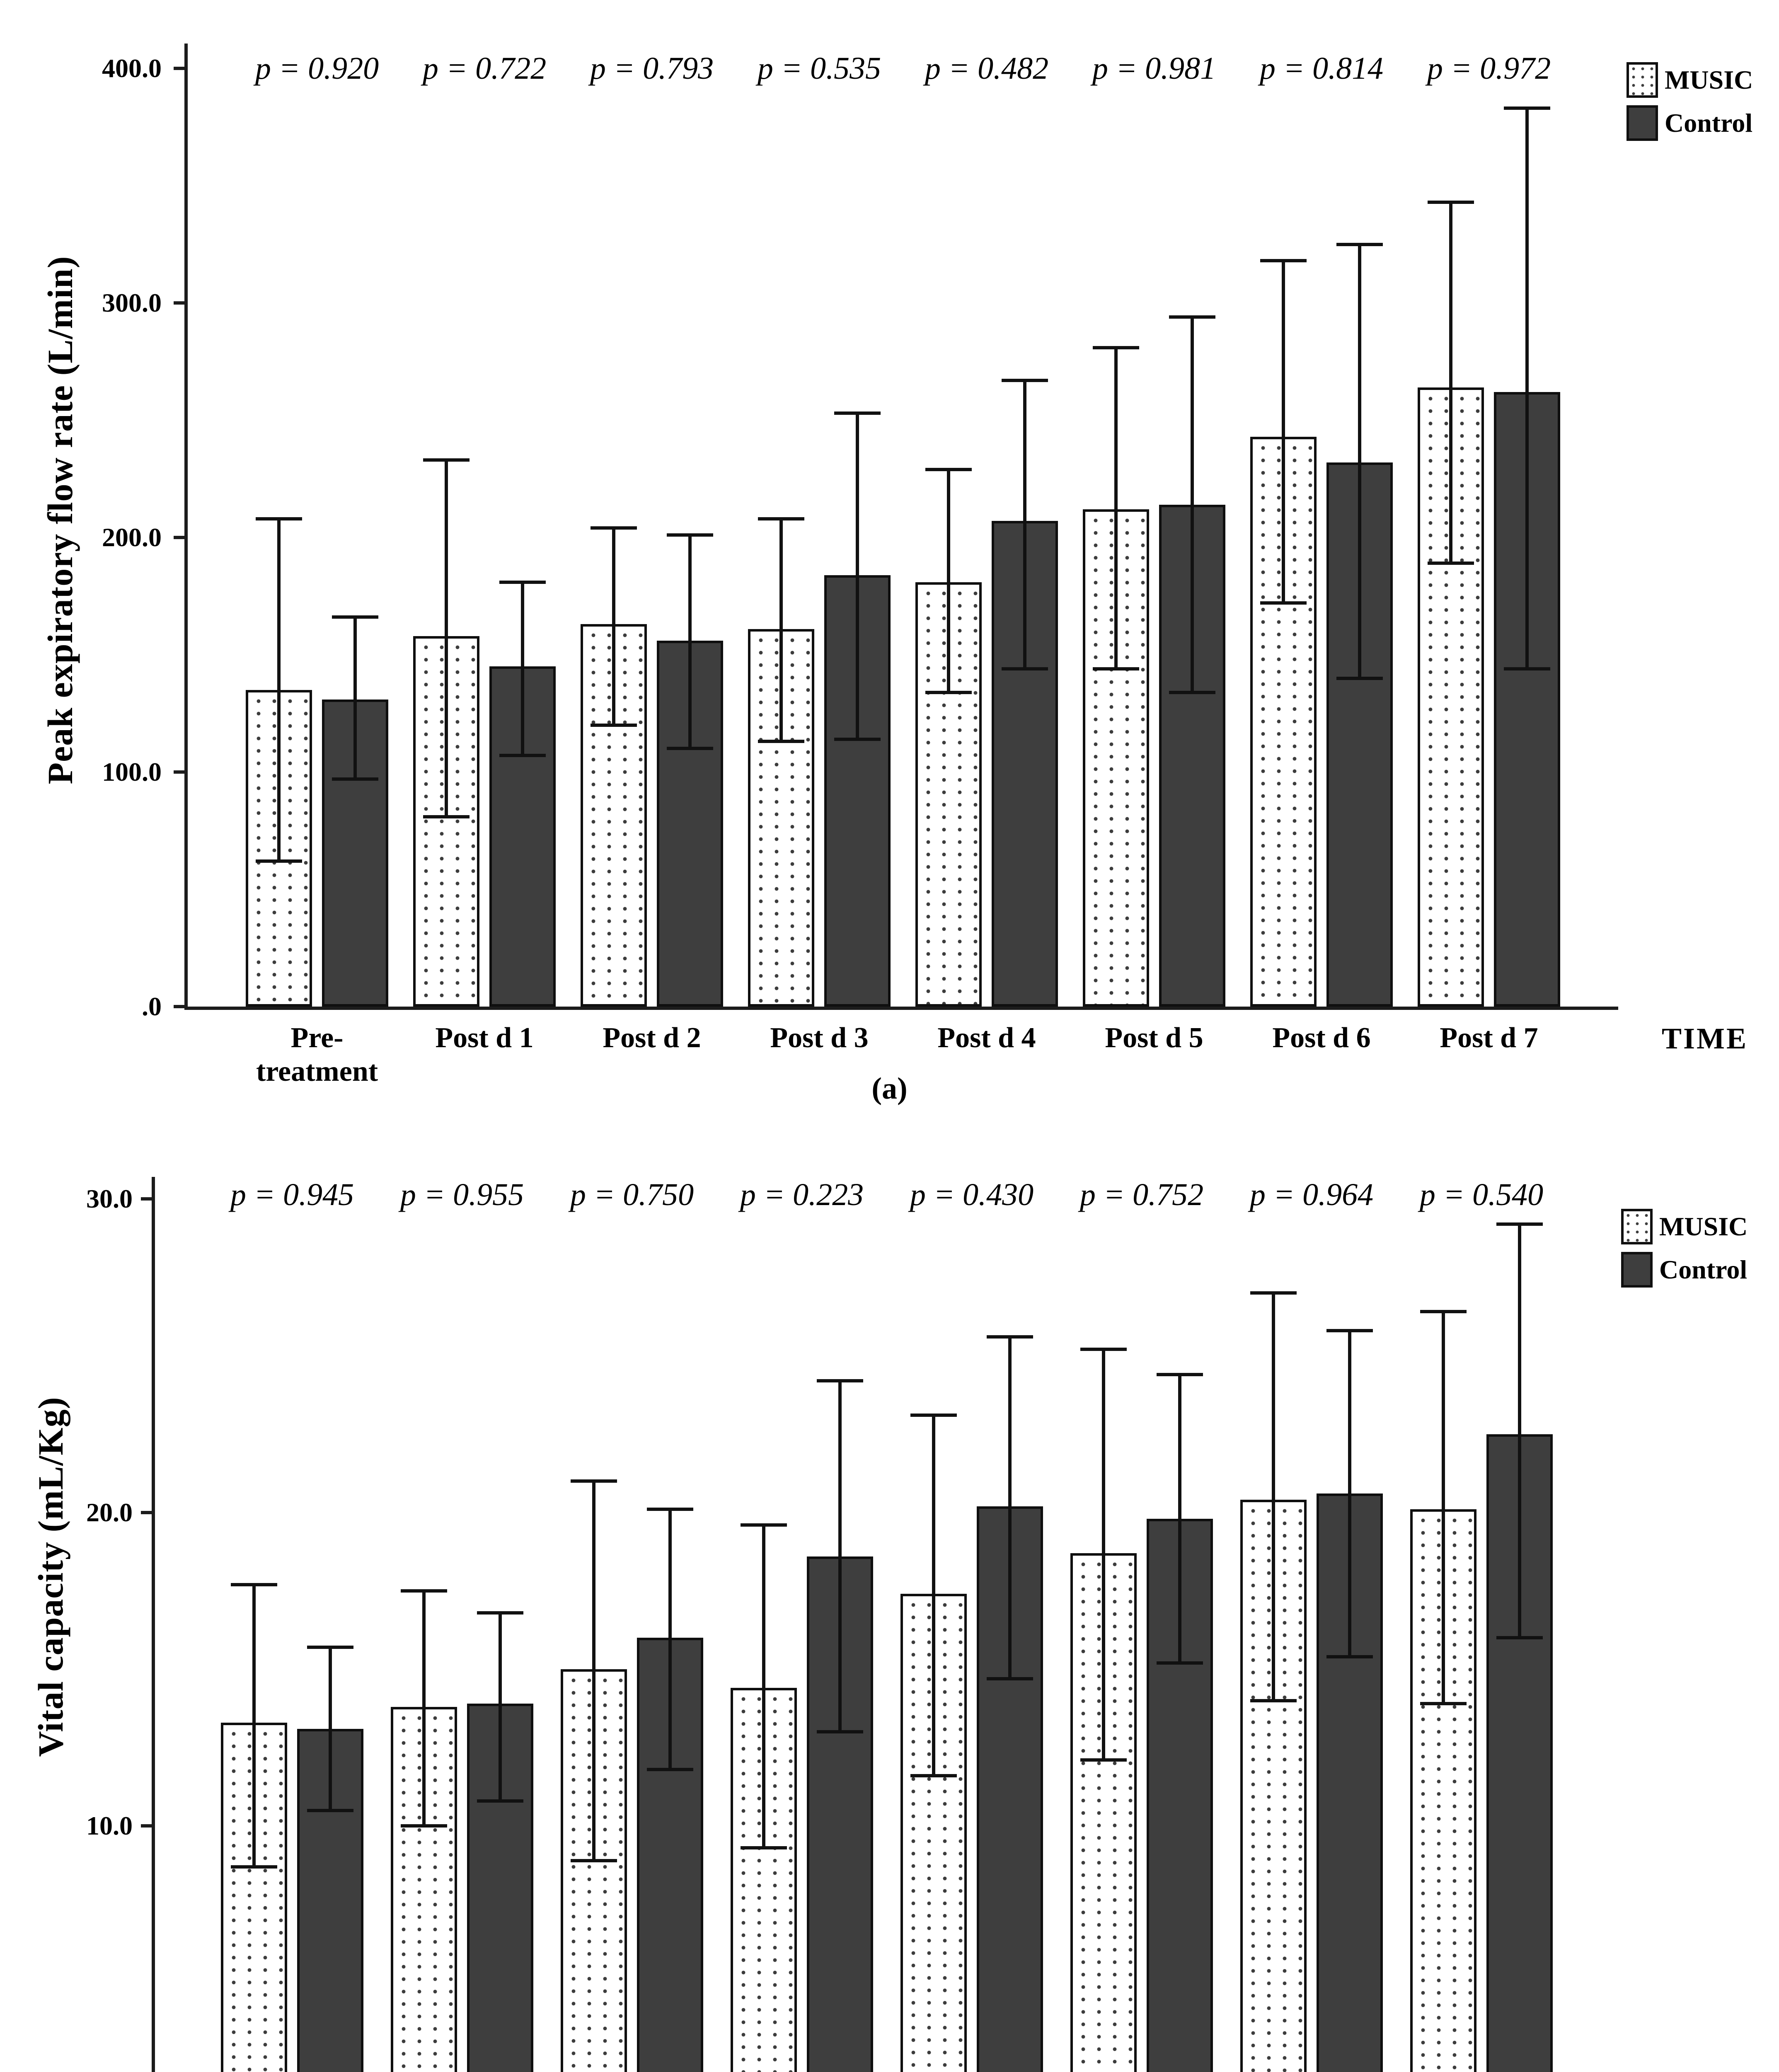 The height and width of the screenshot is (2072, 1779). I want to click on x-category-label: Post d 3, so click(820, 1038).